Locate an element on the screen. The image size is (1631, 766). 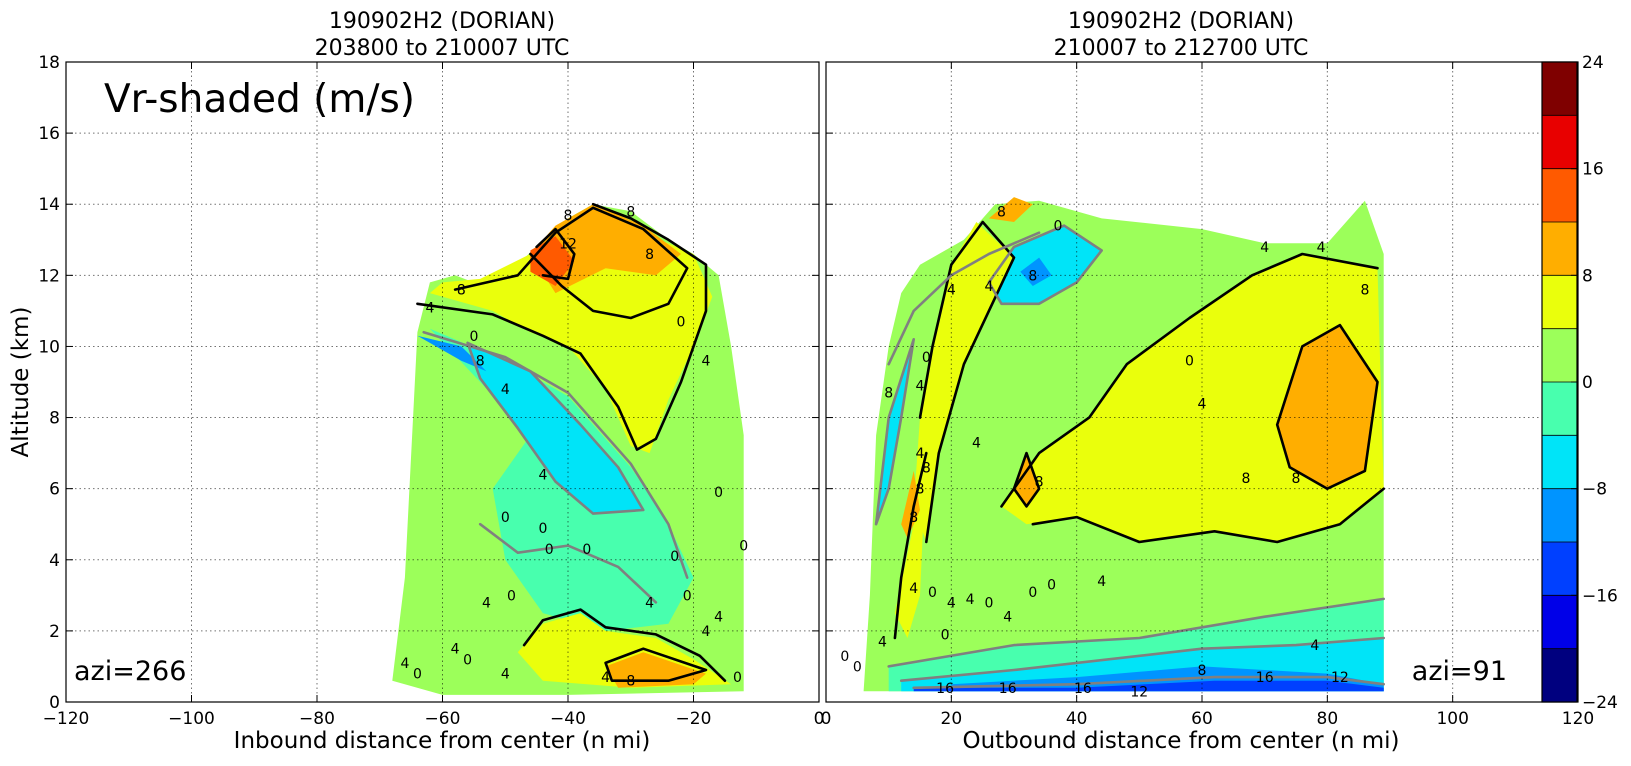
right-contour-label-8: 0 is located at coordinates (926, 358).